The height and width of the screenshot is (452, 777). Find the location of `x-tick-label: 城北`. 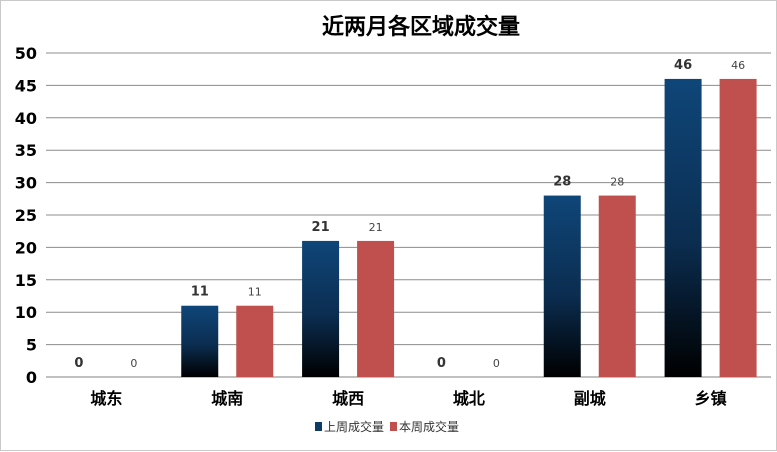

x-tick-label: 城北 is located at coordinates (469, 398).